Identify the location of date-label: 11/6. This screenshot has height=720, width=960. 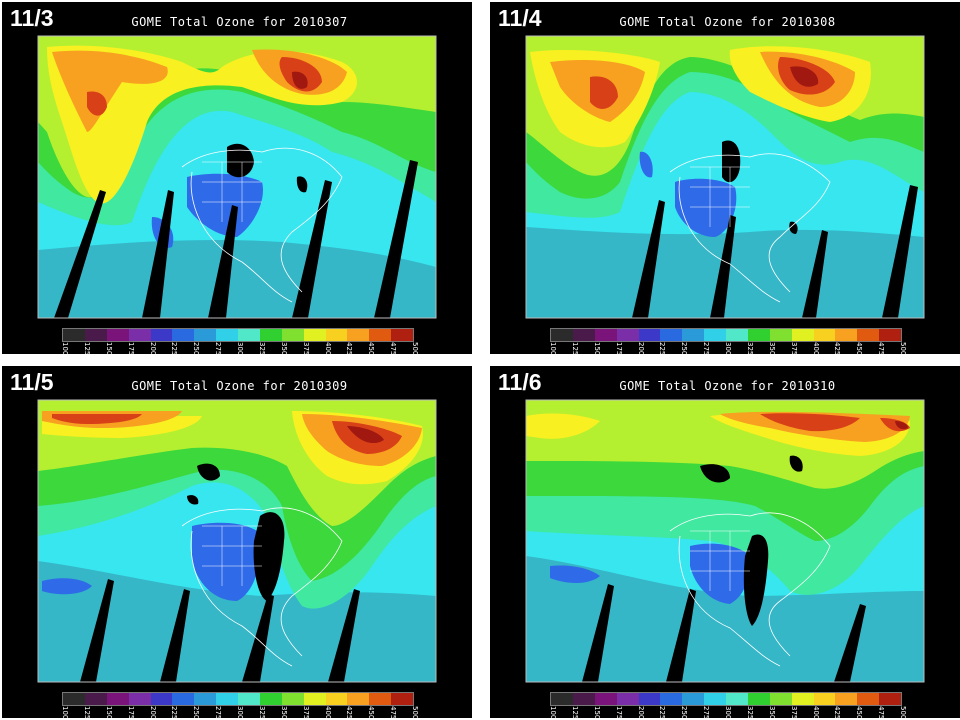
(520, 382).